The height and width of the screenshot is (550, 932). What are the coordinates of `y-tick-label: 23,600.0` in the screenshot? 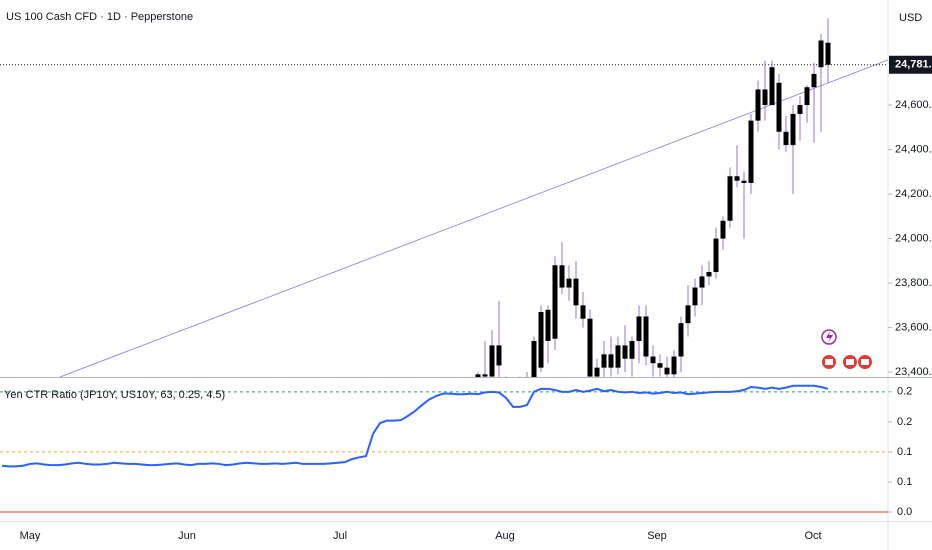 It's located at (913, 328).